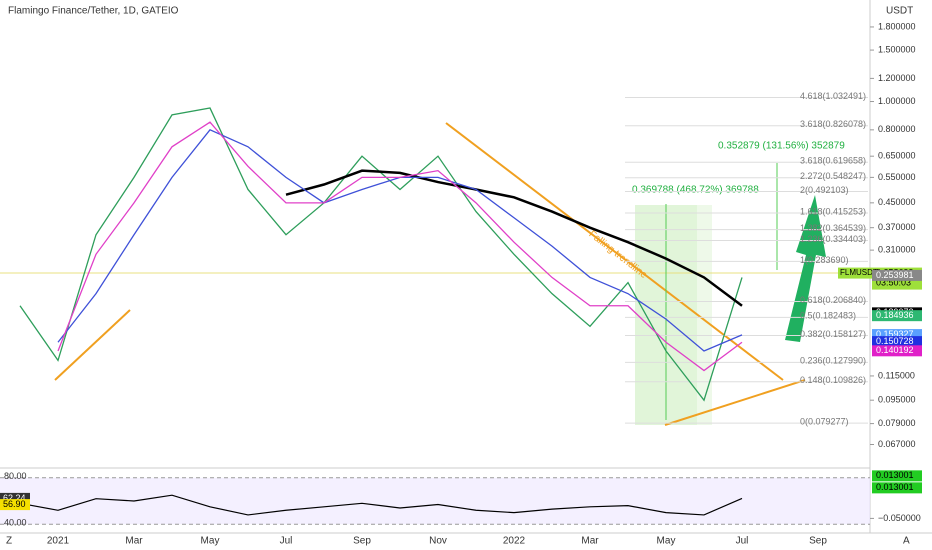  What do you see at coordinates (15, 523) in the screenshot?
I see `y-tick-label: 40.00` at bounding box center [15, 523].